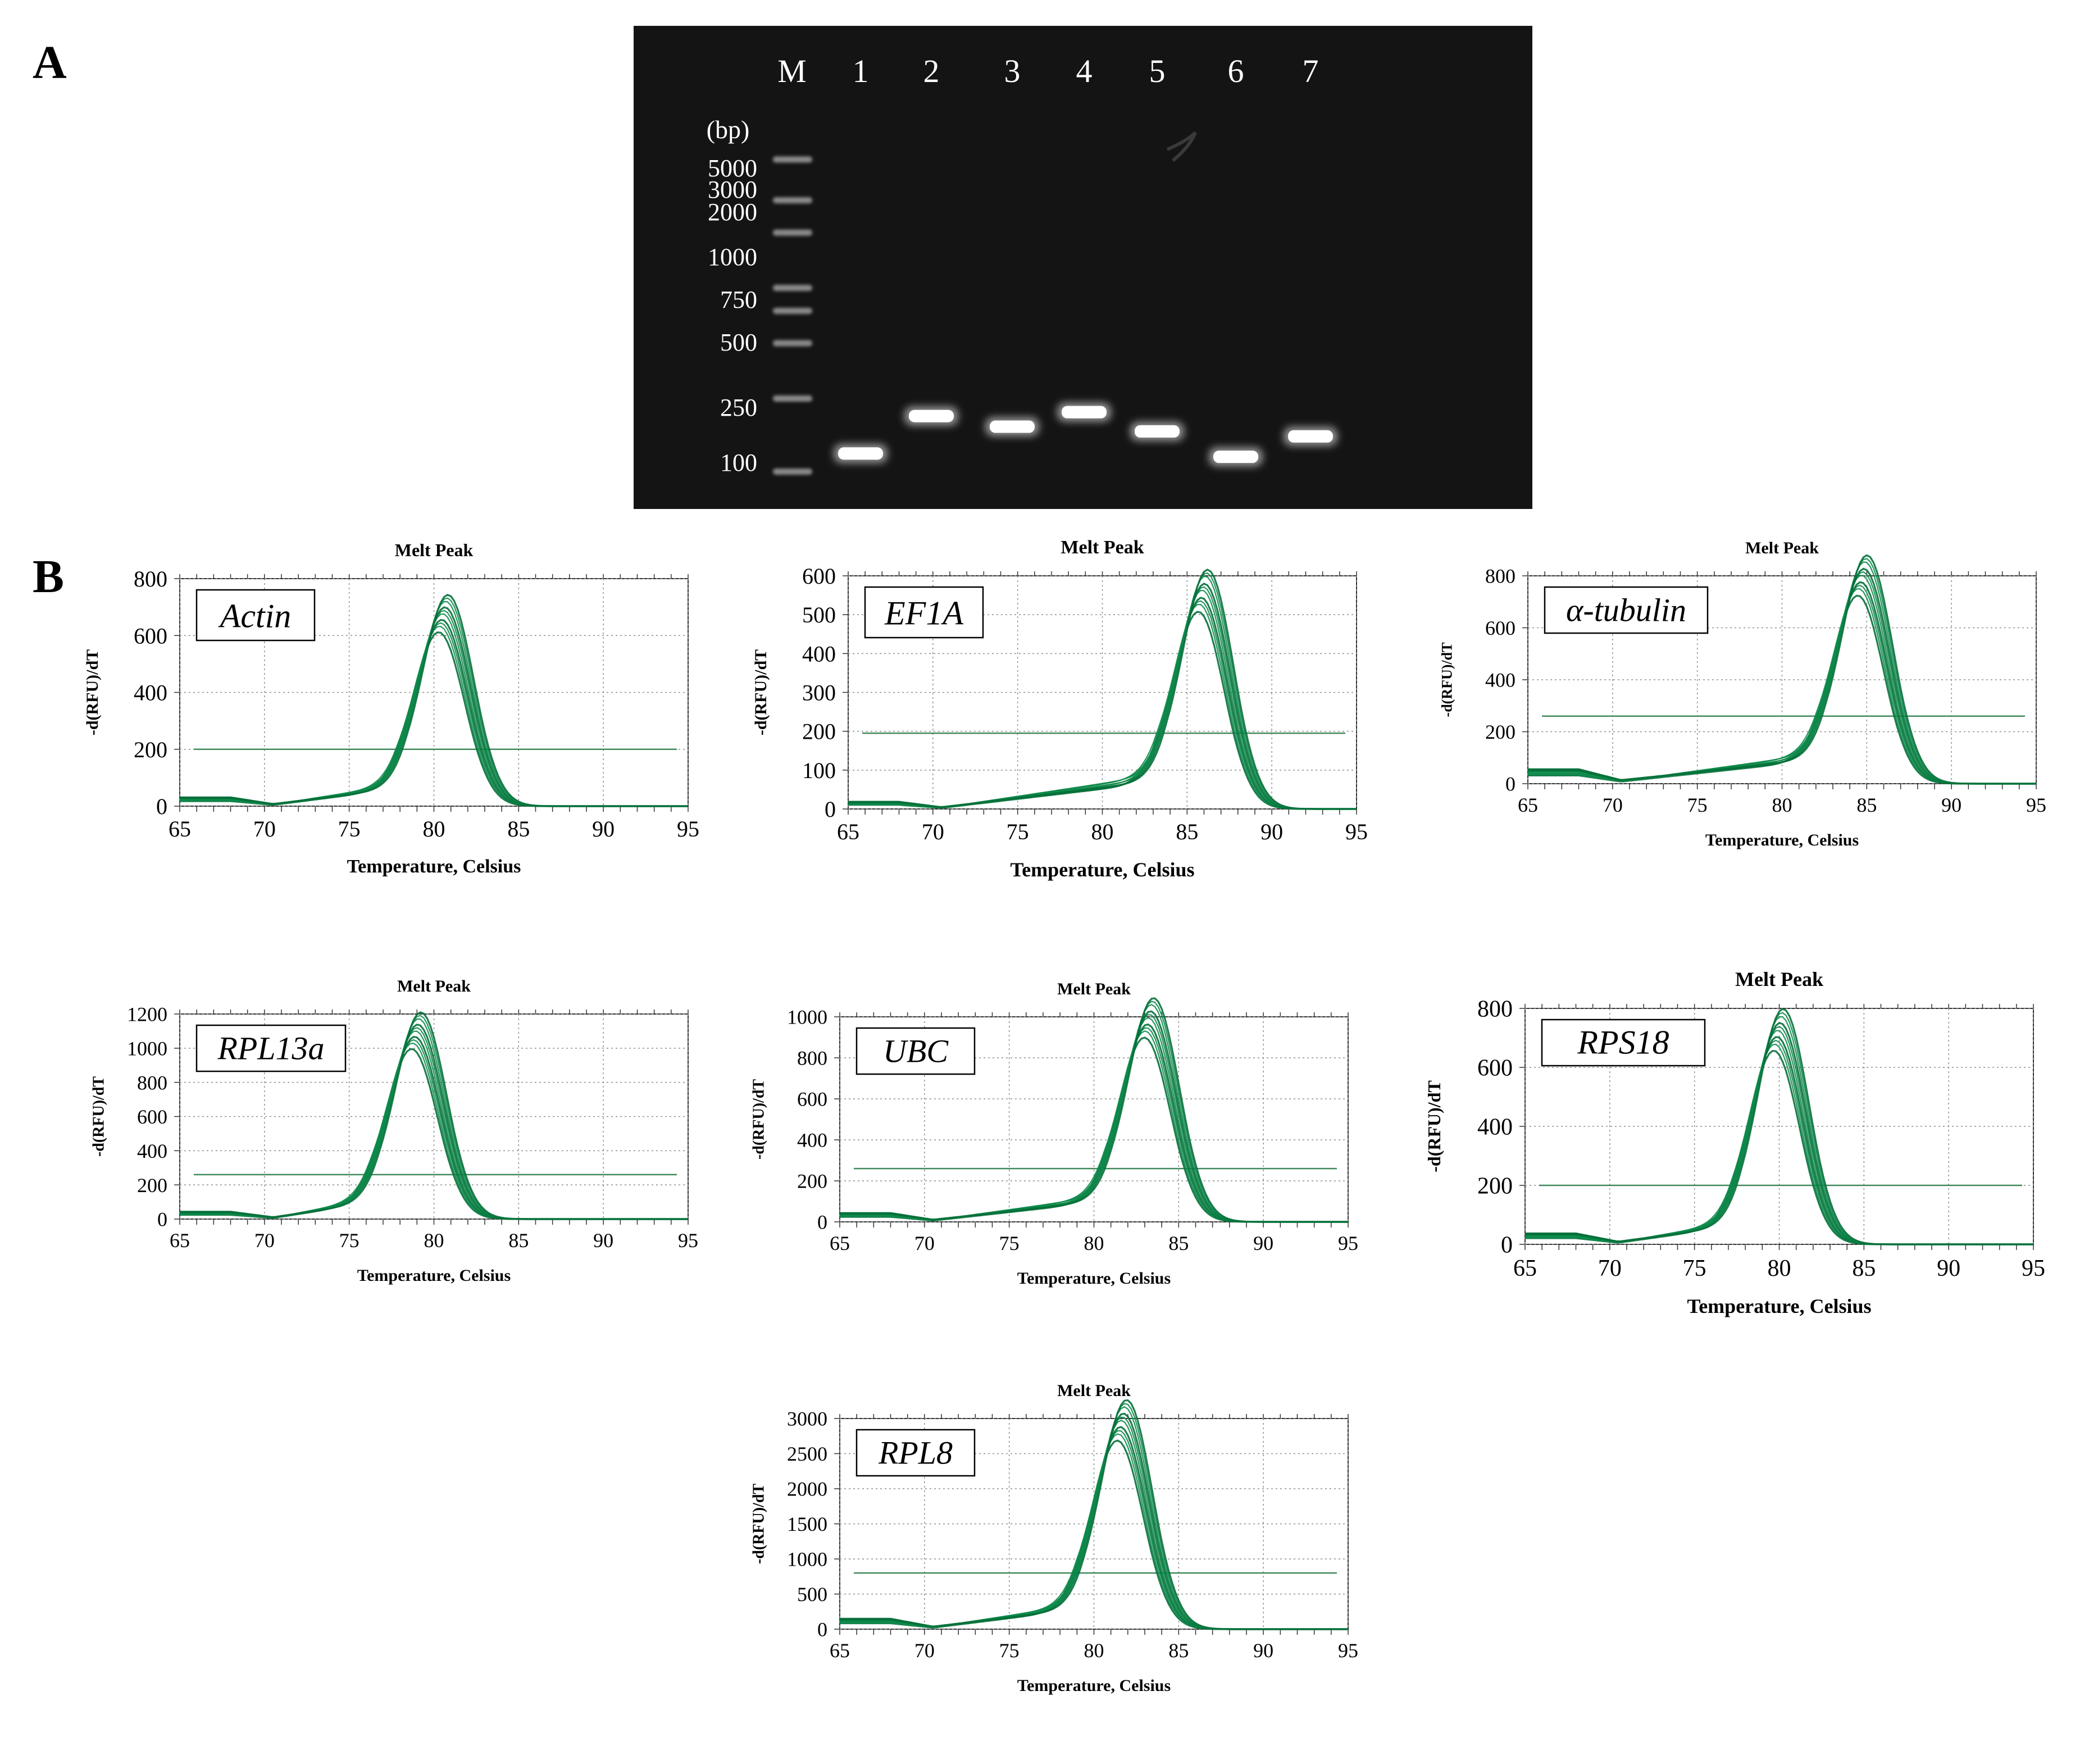 Image resolution: width=2098 pixels, height=1764 pixels. I want to click on y-tick-label: 2000, so click(807, 1489).